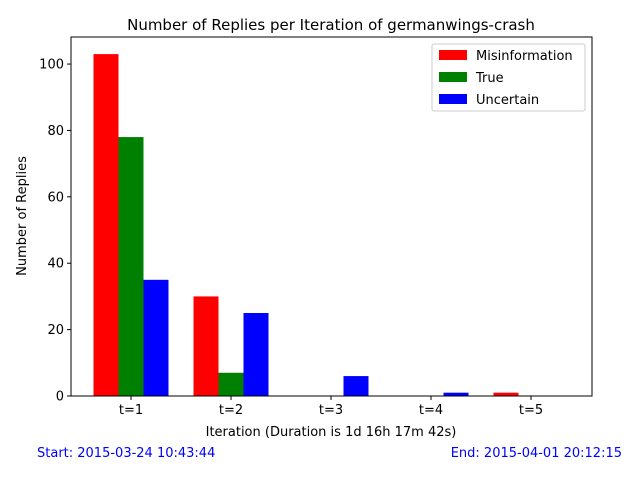  What do you see at coordinates (507, 100) in the screenshot?
I see `legend-label-uncertain: Uncertain` at bounding box center [507, 100].